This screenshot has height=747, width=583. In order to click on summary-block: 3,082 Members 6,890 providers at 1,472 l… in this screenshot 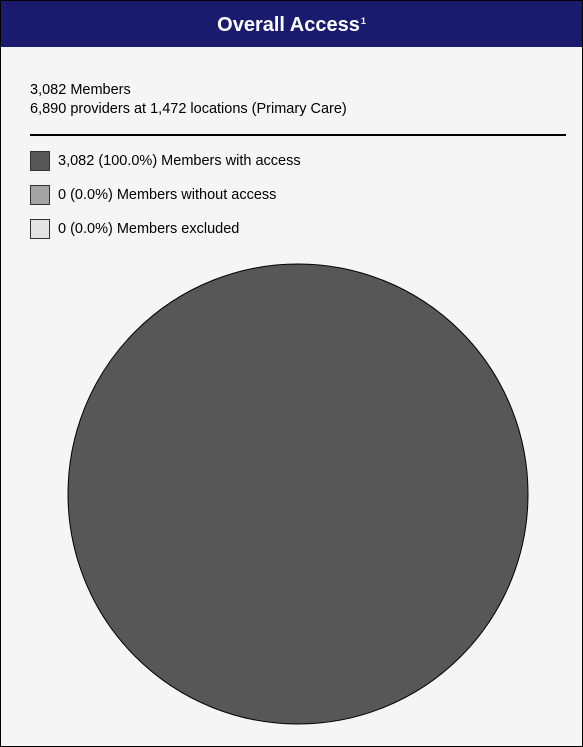, I will do `click(188, 100)`.